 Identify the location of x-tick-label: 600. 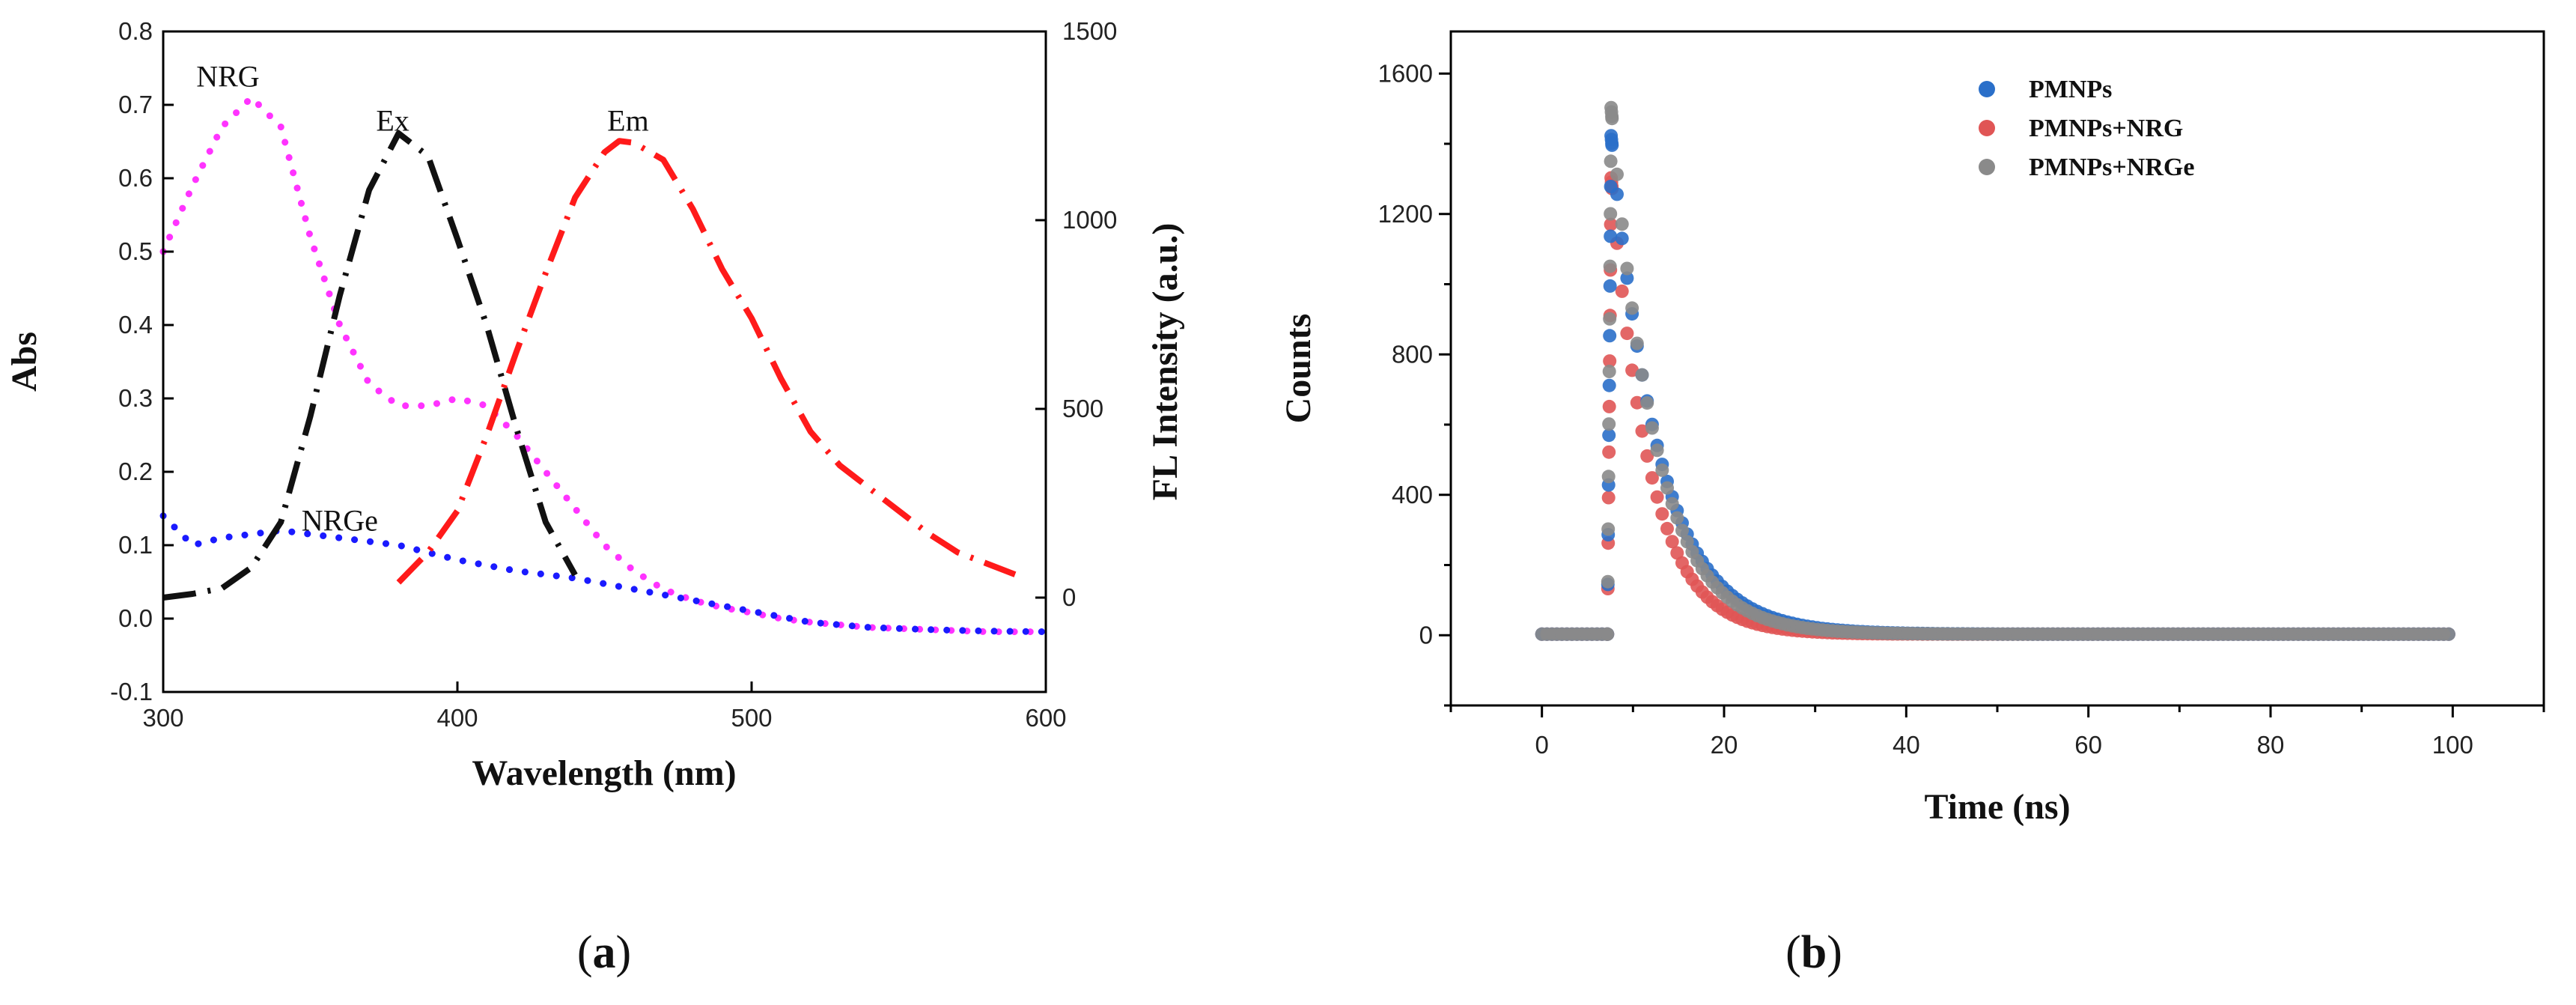
(1045, 718).